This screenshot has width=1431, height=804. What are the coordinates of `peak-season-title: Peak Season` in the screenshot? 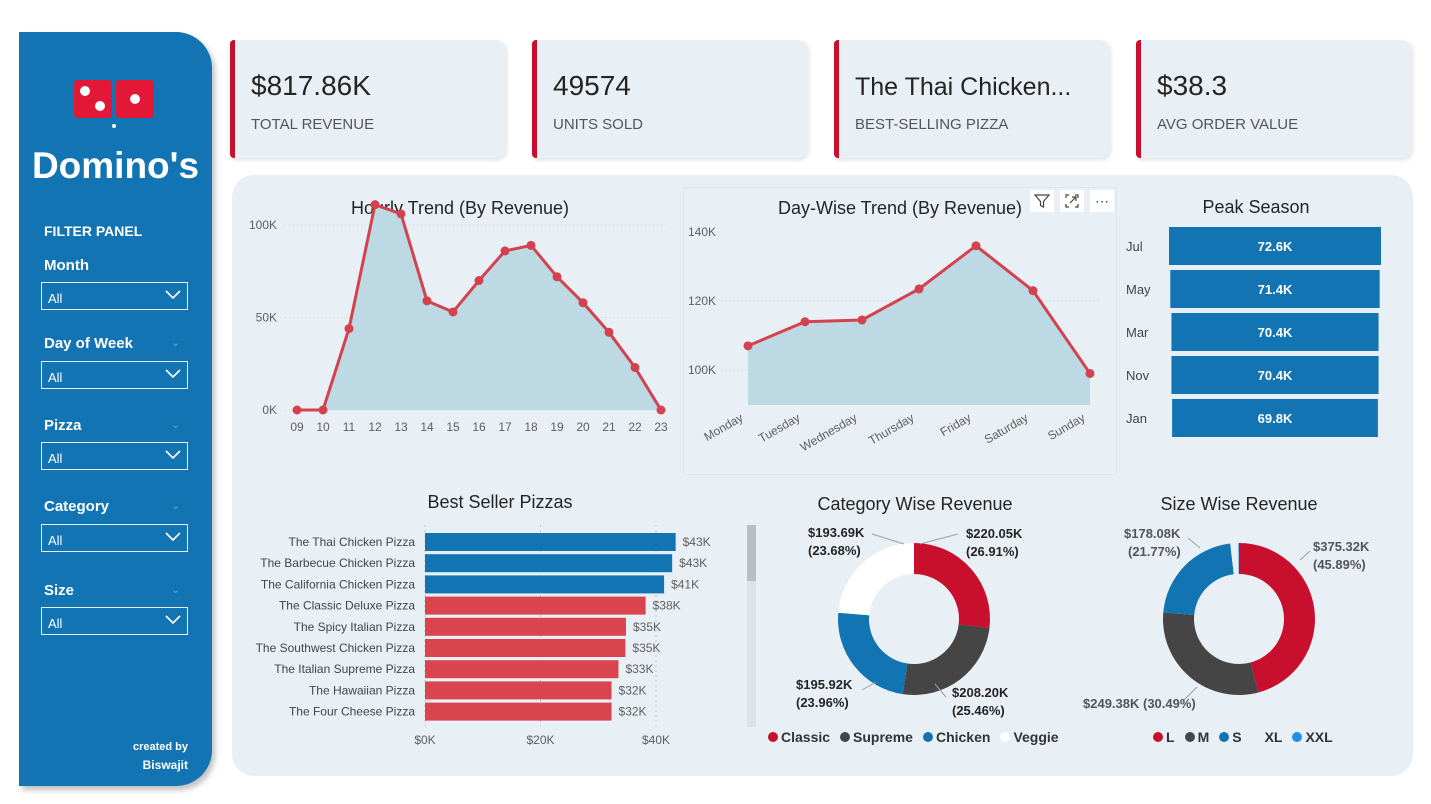 It's located at (1256, 207).